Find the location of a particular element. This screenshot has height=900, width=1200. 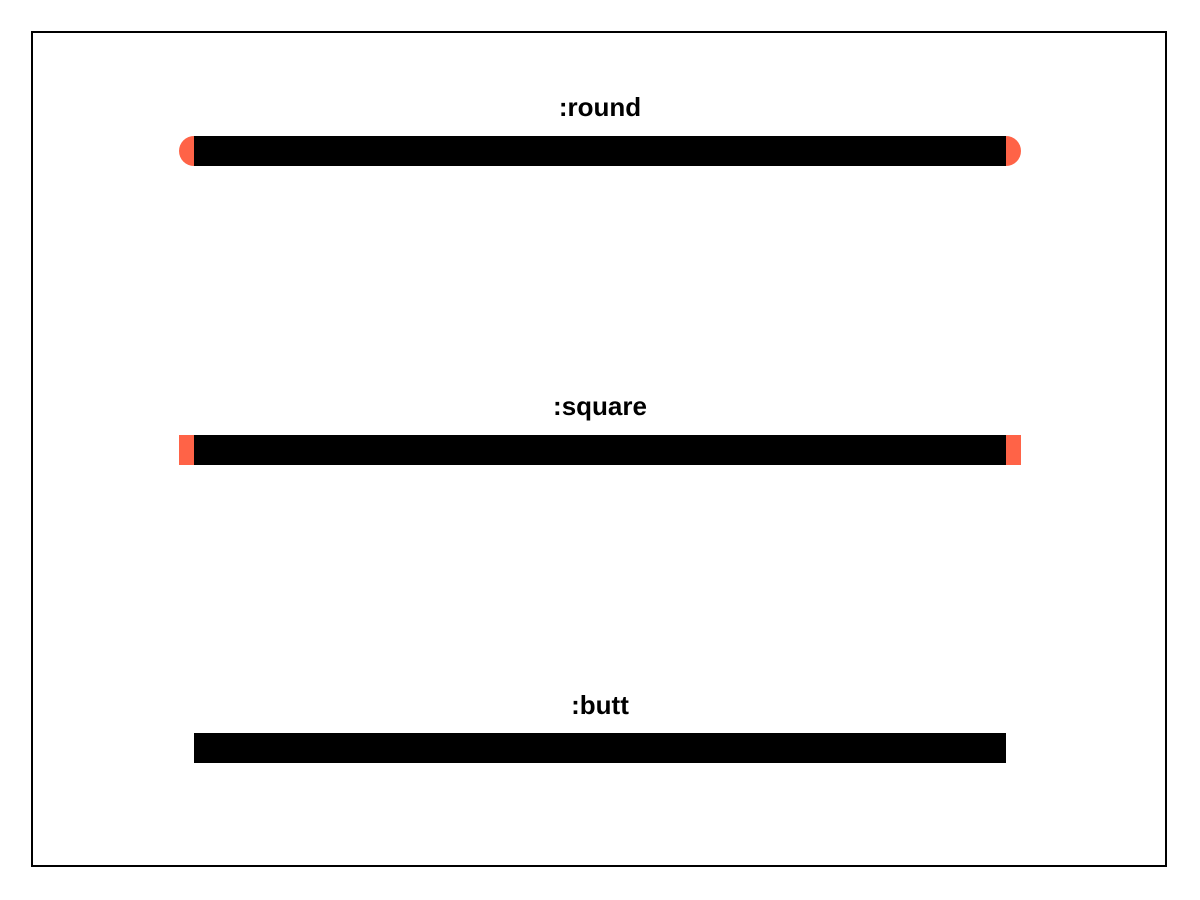

square-cap-line is located at coordinates (600, 450).